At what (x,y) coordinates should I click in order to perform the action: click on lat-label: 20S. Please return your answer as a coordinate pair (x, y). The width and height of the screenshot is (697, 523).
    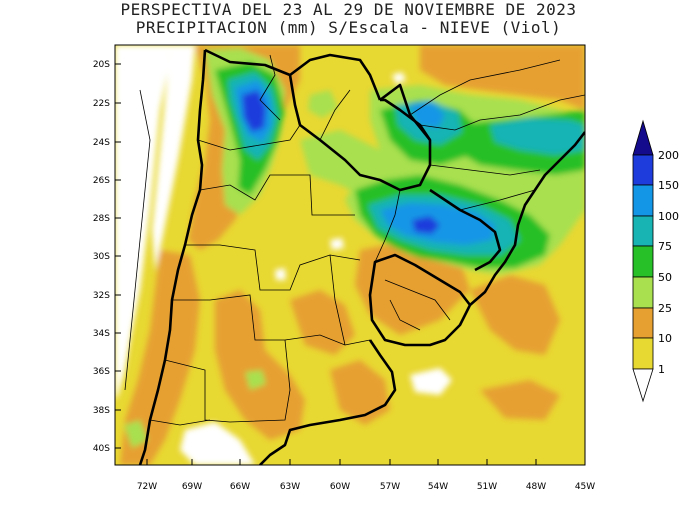
    Looking at the image, I should click on (101, 65).